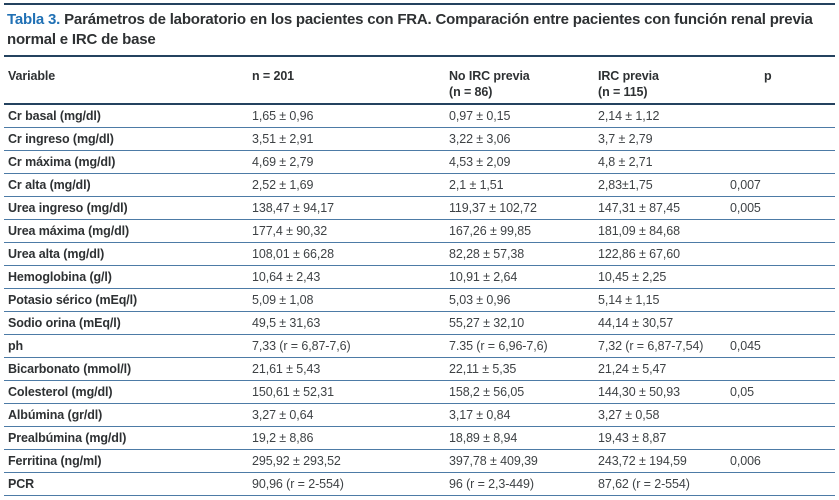  Describe the element at coordinates (283, 162) in the screenshot. I see `row-total-value: 4,69 ± 2,79` at that location.